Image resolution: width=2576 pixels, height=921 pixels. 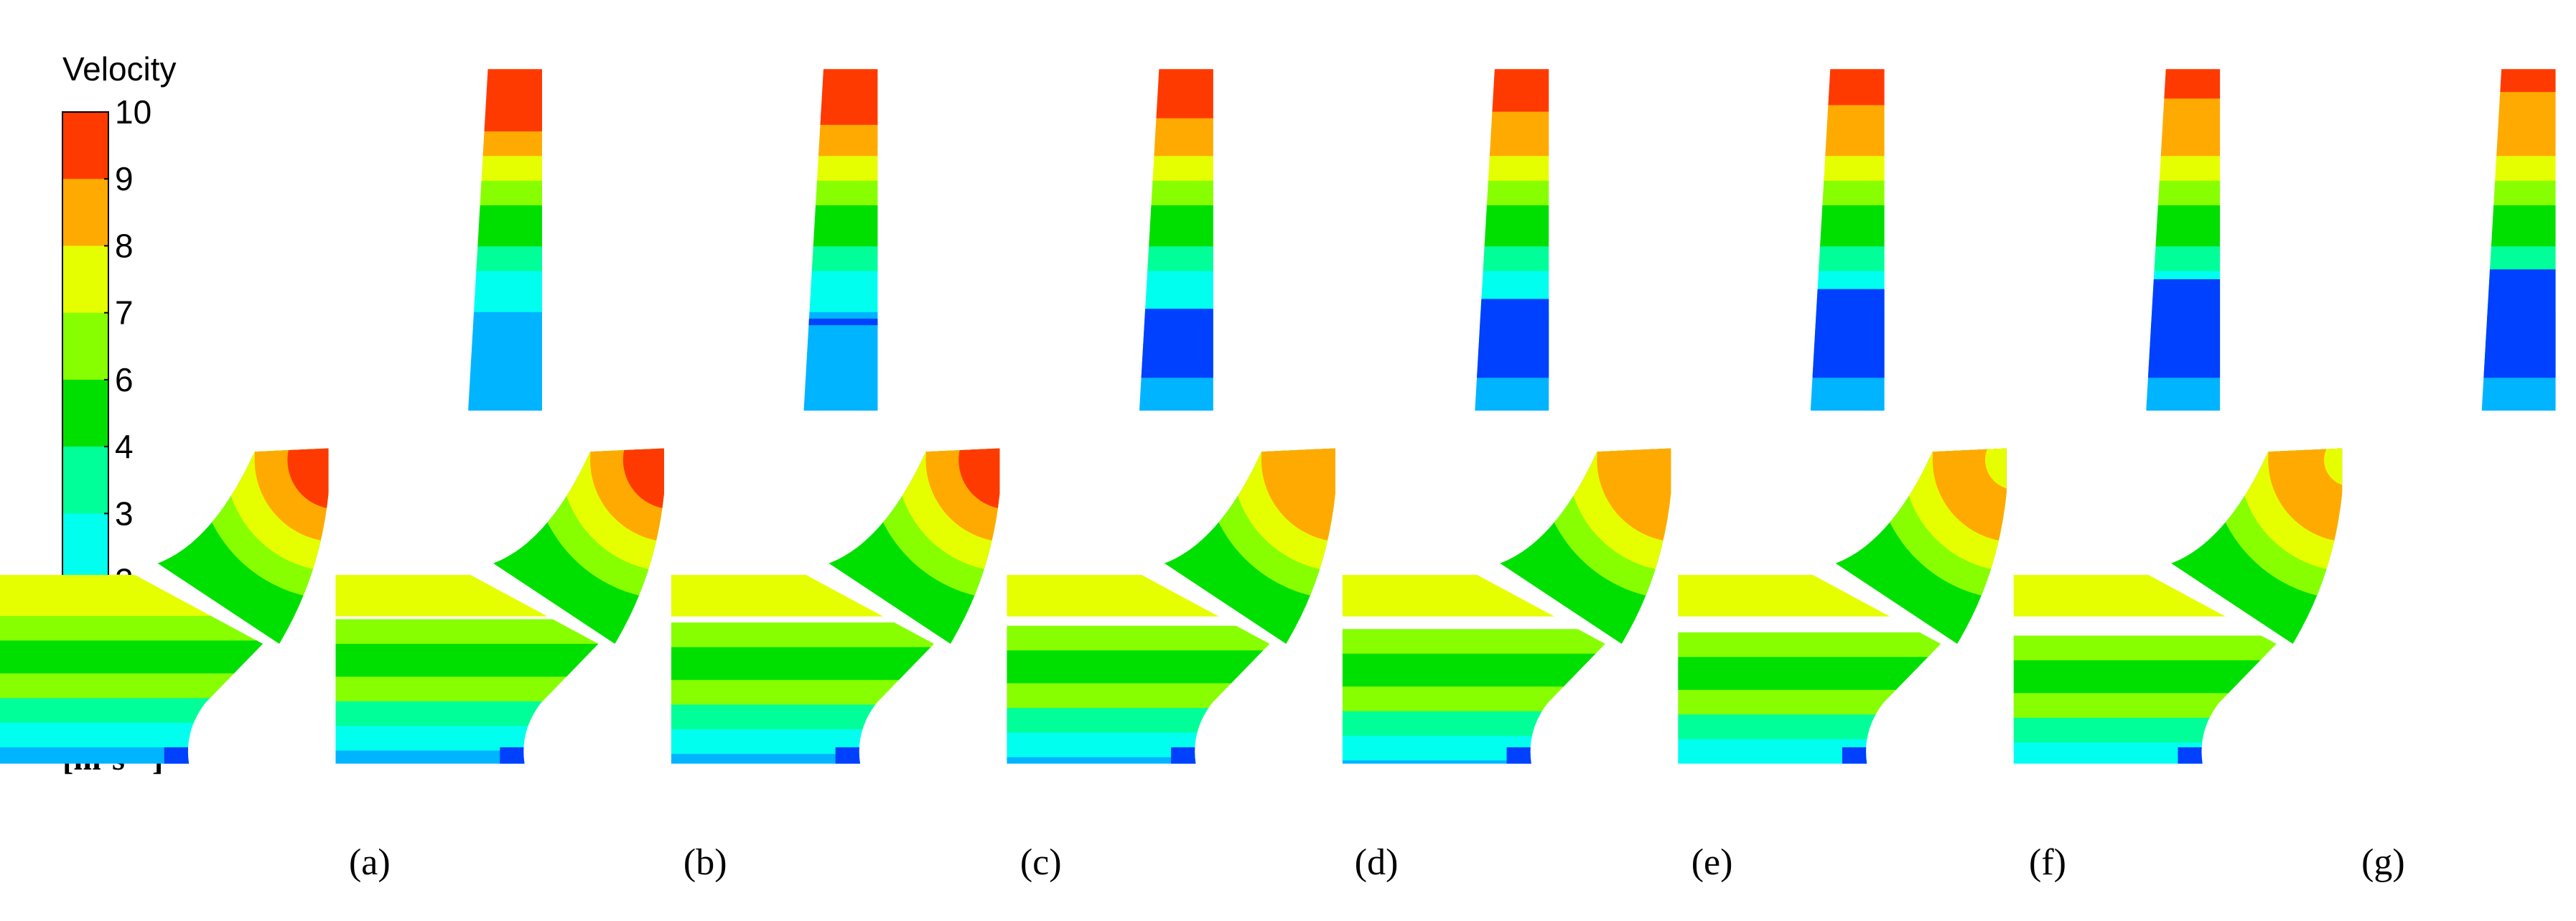 I want to click on panel-label: (g), so click(x=2383, y=862).